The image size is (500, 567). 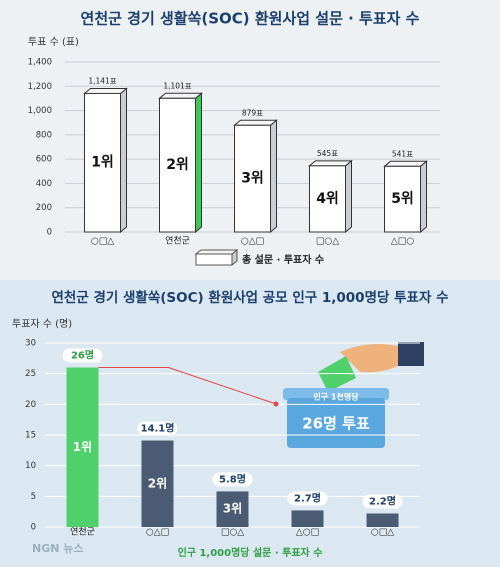 I want to click on annotation-dot, so click(x=276, y=404).